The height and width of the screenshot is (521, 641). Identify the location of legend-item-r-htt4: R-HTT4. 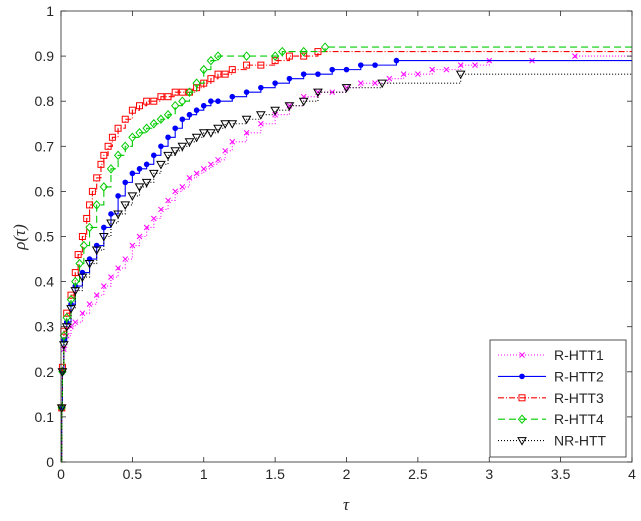
(551, 419).